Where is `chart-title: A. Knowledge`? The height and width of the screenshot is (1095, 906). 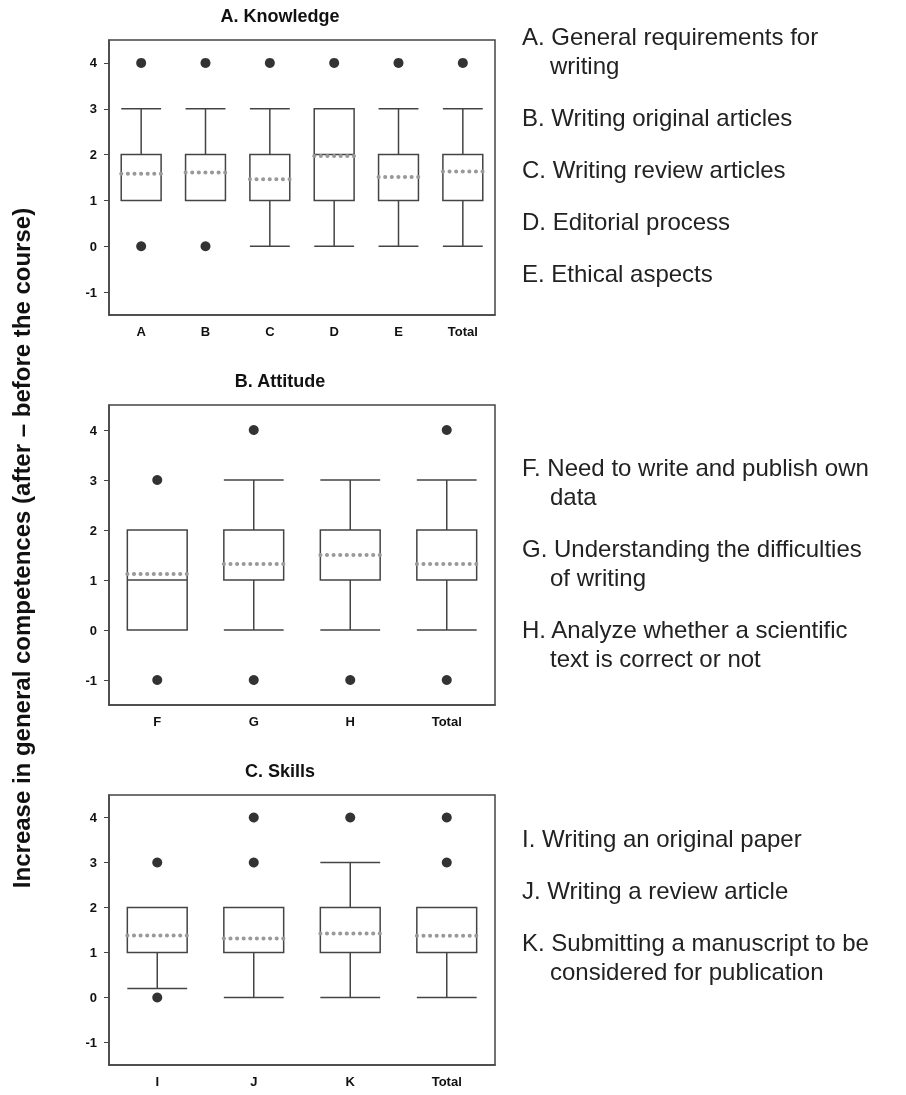 chart-title: A. Knowledge is located at coordinates (280, 16).